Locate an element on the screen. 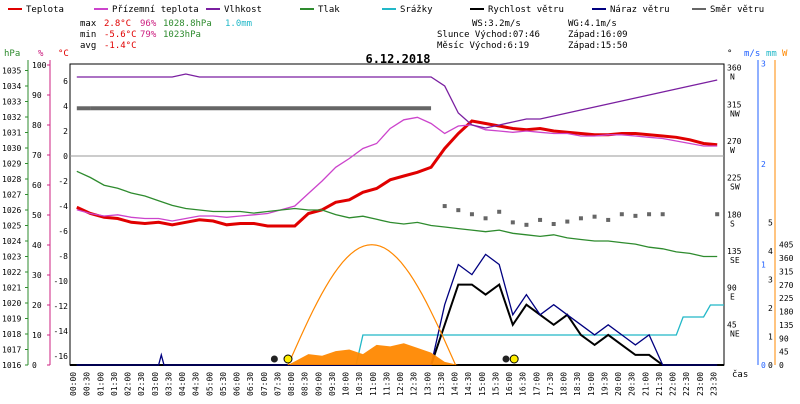 The height and width of the screenshot is (404, 800). temperature-tick-label: -12 is located at coordinates (61, 306).